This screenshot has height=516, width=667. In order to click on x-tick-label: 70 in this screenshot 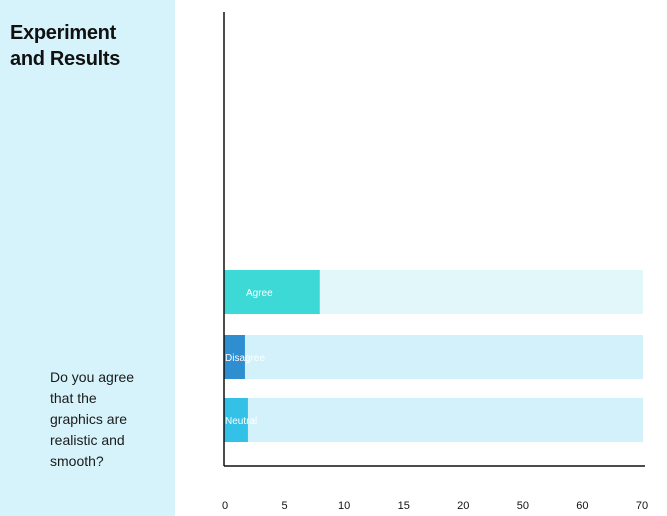, I will do `click(642, 506)`.